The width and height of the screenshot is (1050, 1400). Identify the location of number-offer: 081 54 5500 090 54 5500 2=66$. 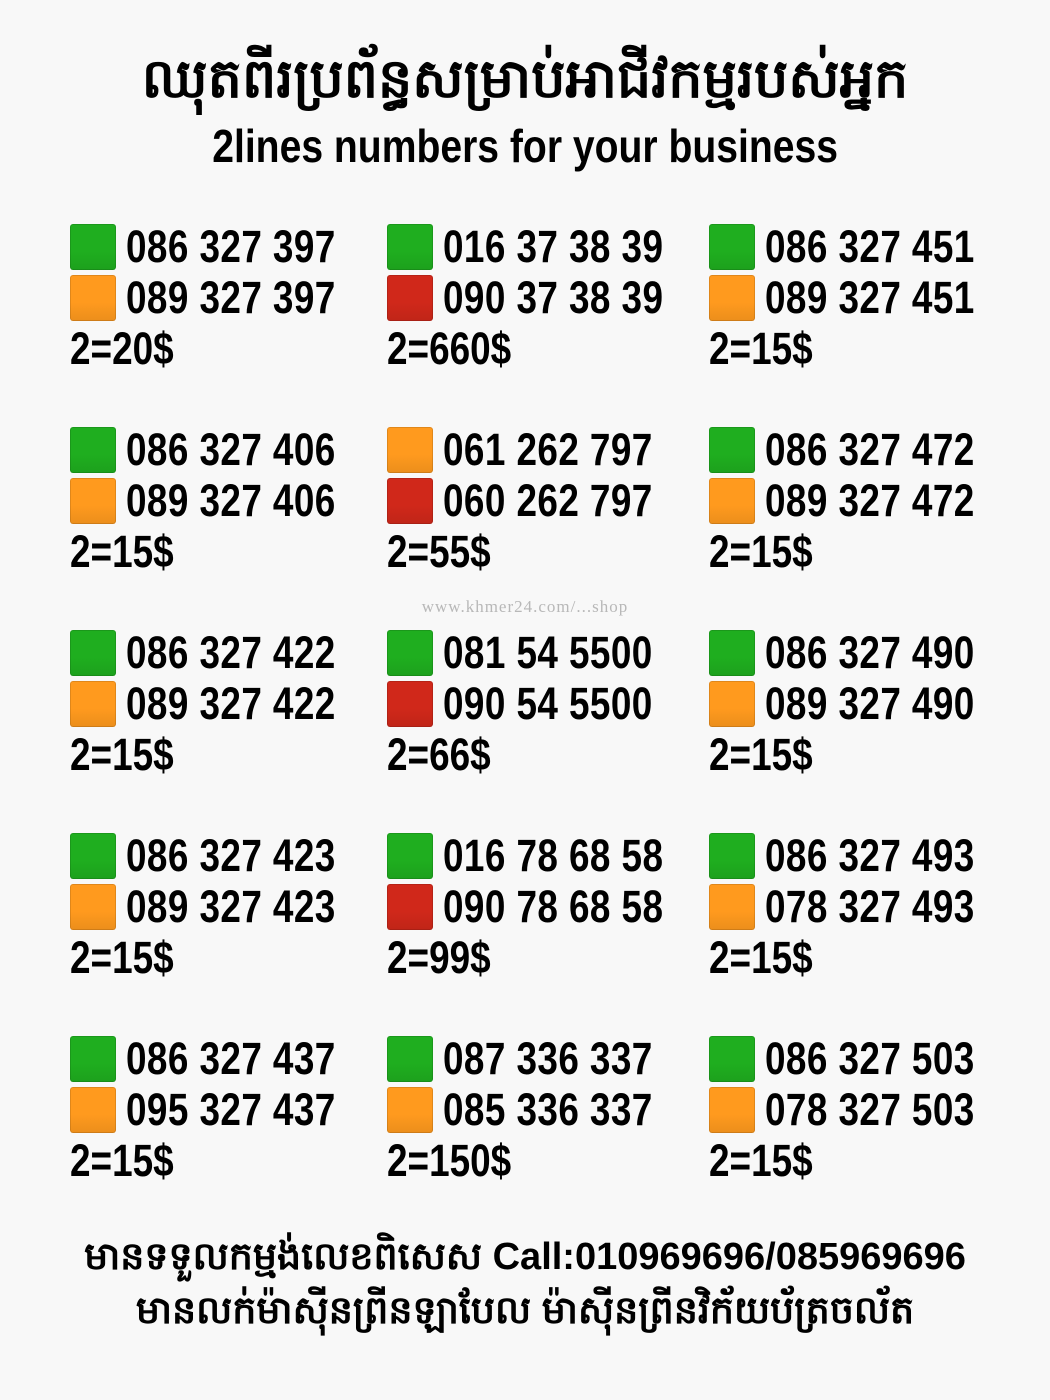
(547, 707).